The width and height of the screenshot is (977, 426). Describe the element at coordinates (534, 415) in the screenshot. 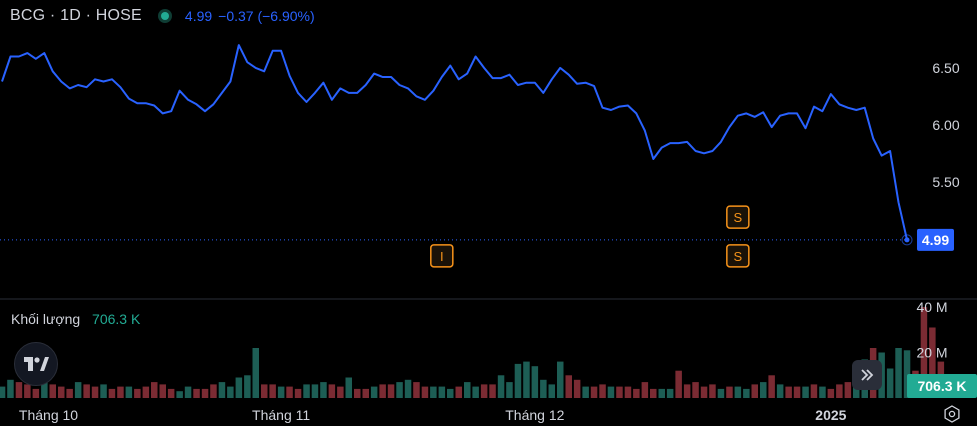

I see `time-tick-label: Tháng 12` at that location.